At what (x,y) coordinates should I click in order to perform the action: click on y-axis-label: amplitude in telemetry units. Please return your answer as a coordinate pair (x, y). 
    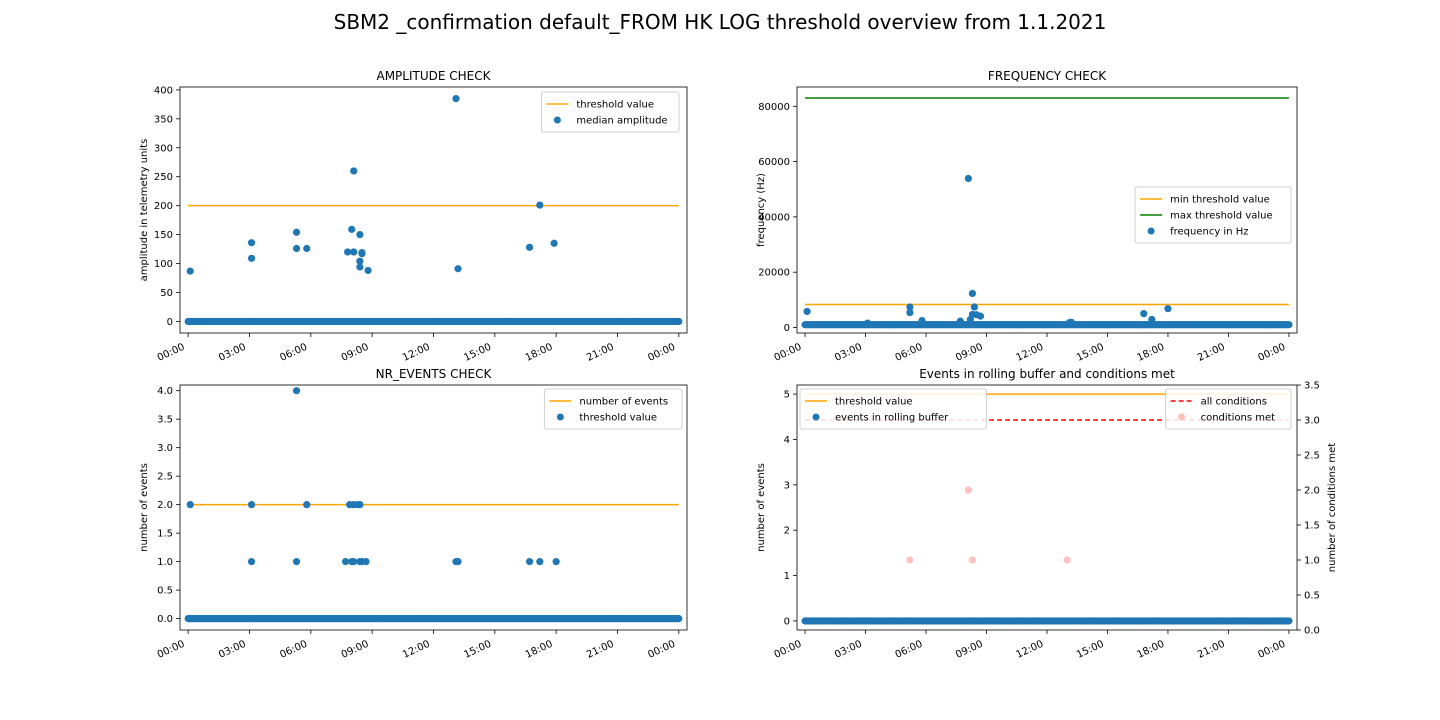
    Looking at the image, I should click on (144, 210).